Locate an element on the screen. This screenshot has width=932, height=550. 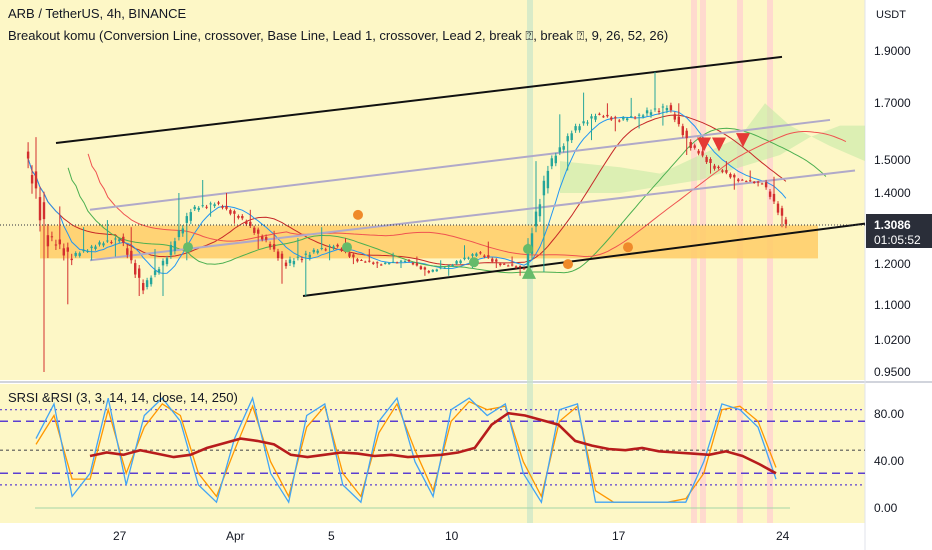
channel-upper-gray is located at coordinates (460, 164).